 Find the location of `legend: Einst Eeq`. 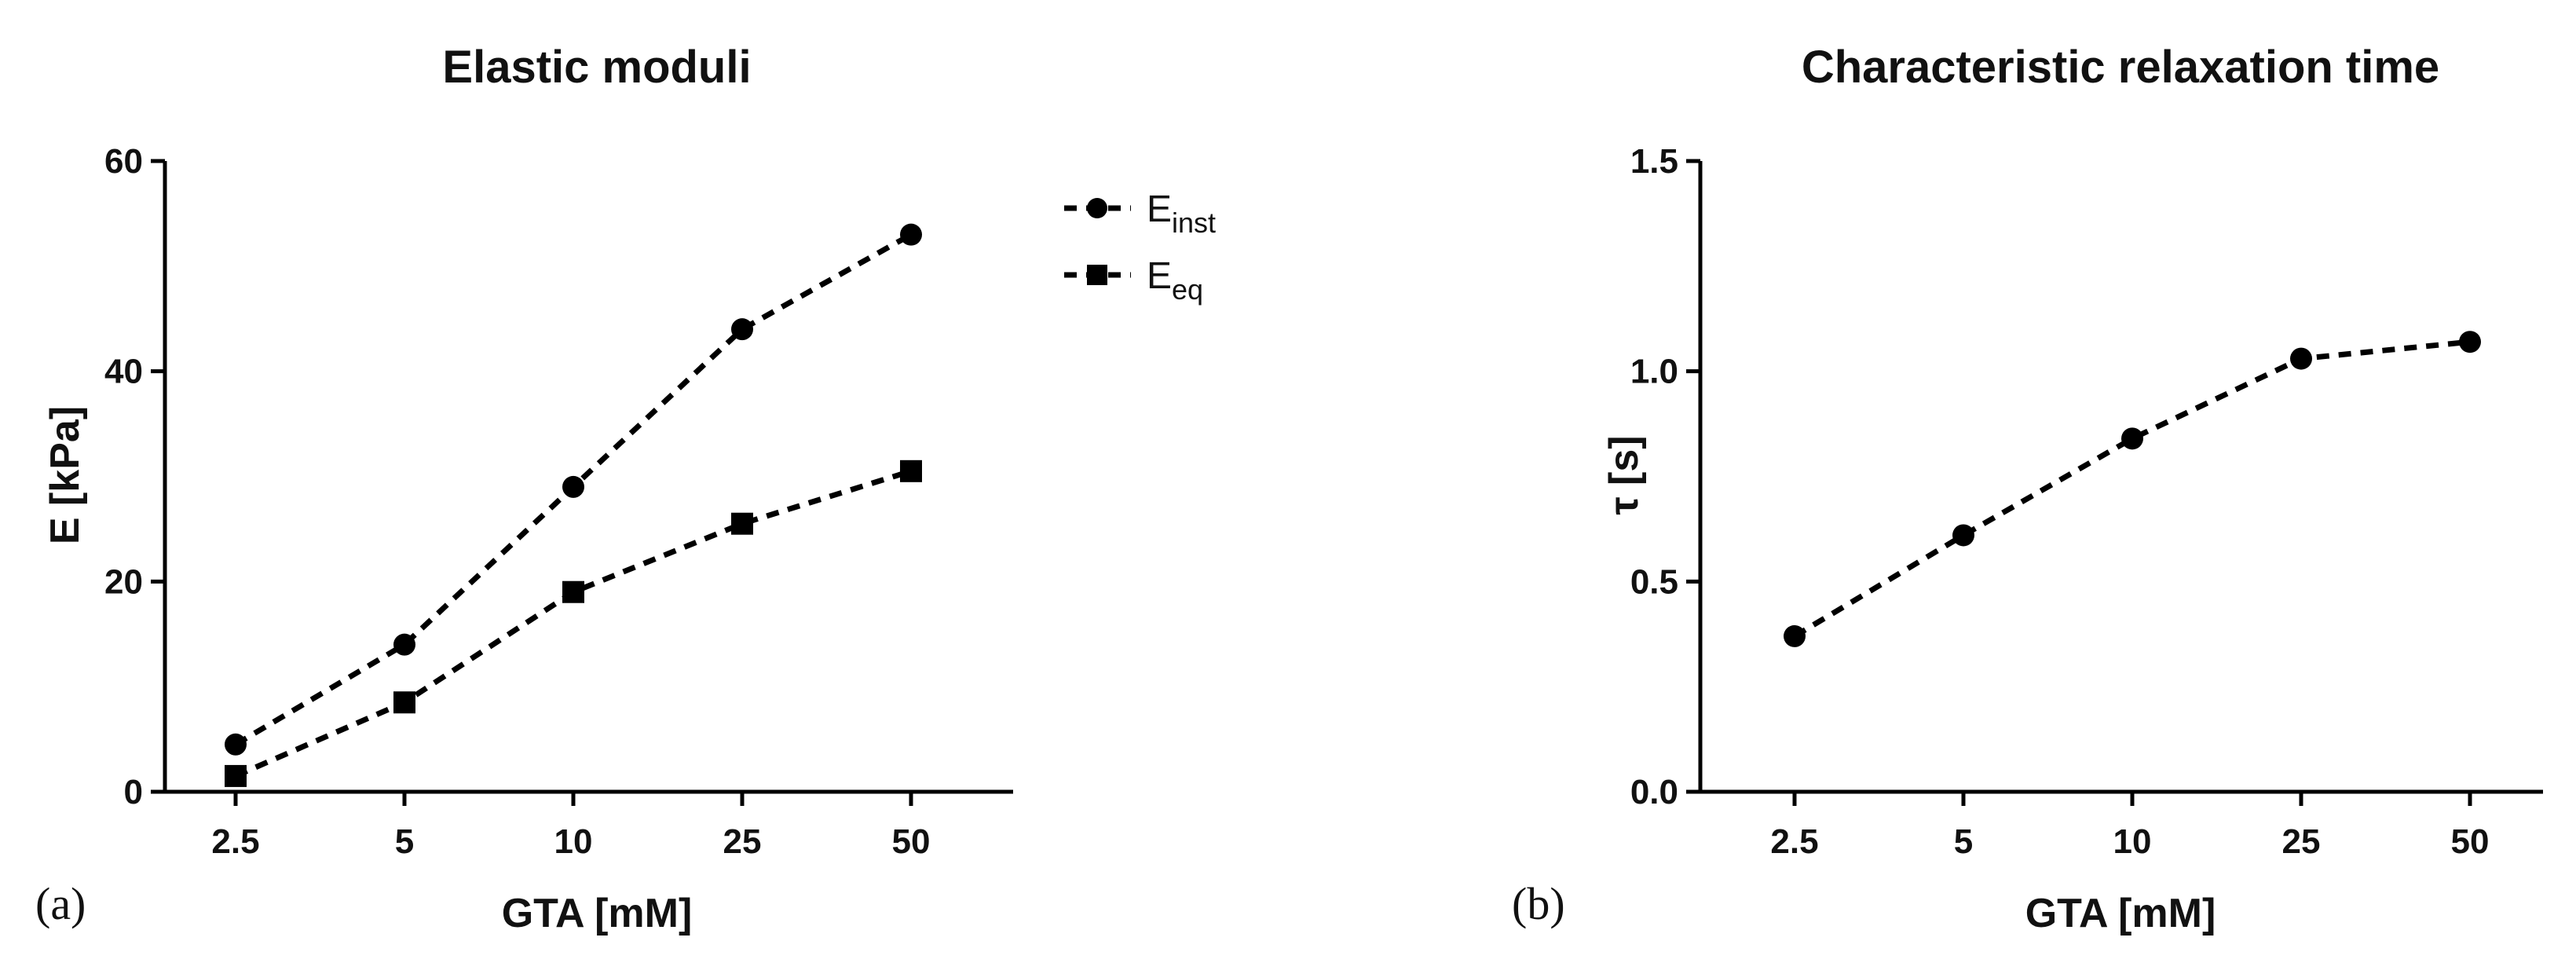

legend: Einst Eeq is located at coordinates (1140, 247).